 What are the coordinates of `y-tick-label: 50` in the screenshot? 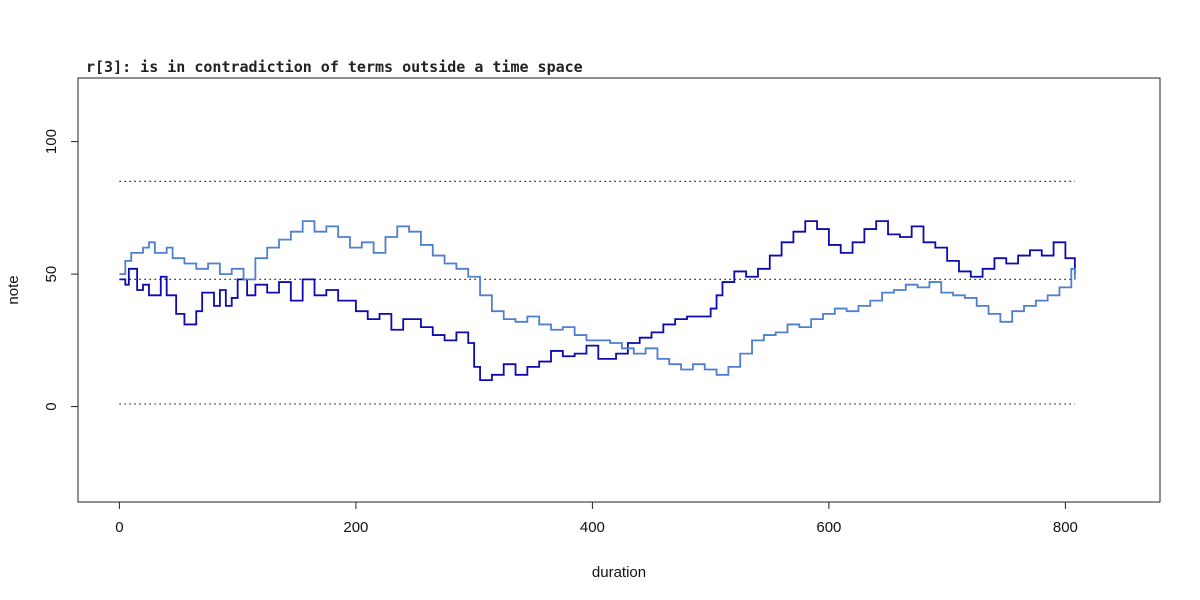 It's located at (51, 274).